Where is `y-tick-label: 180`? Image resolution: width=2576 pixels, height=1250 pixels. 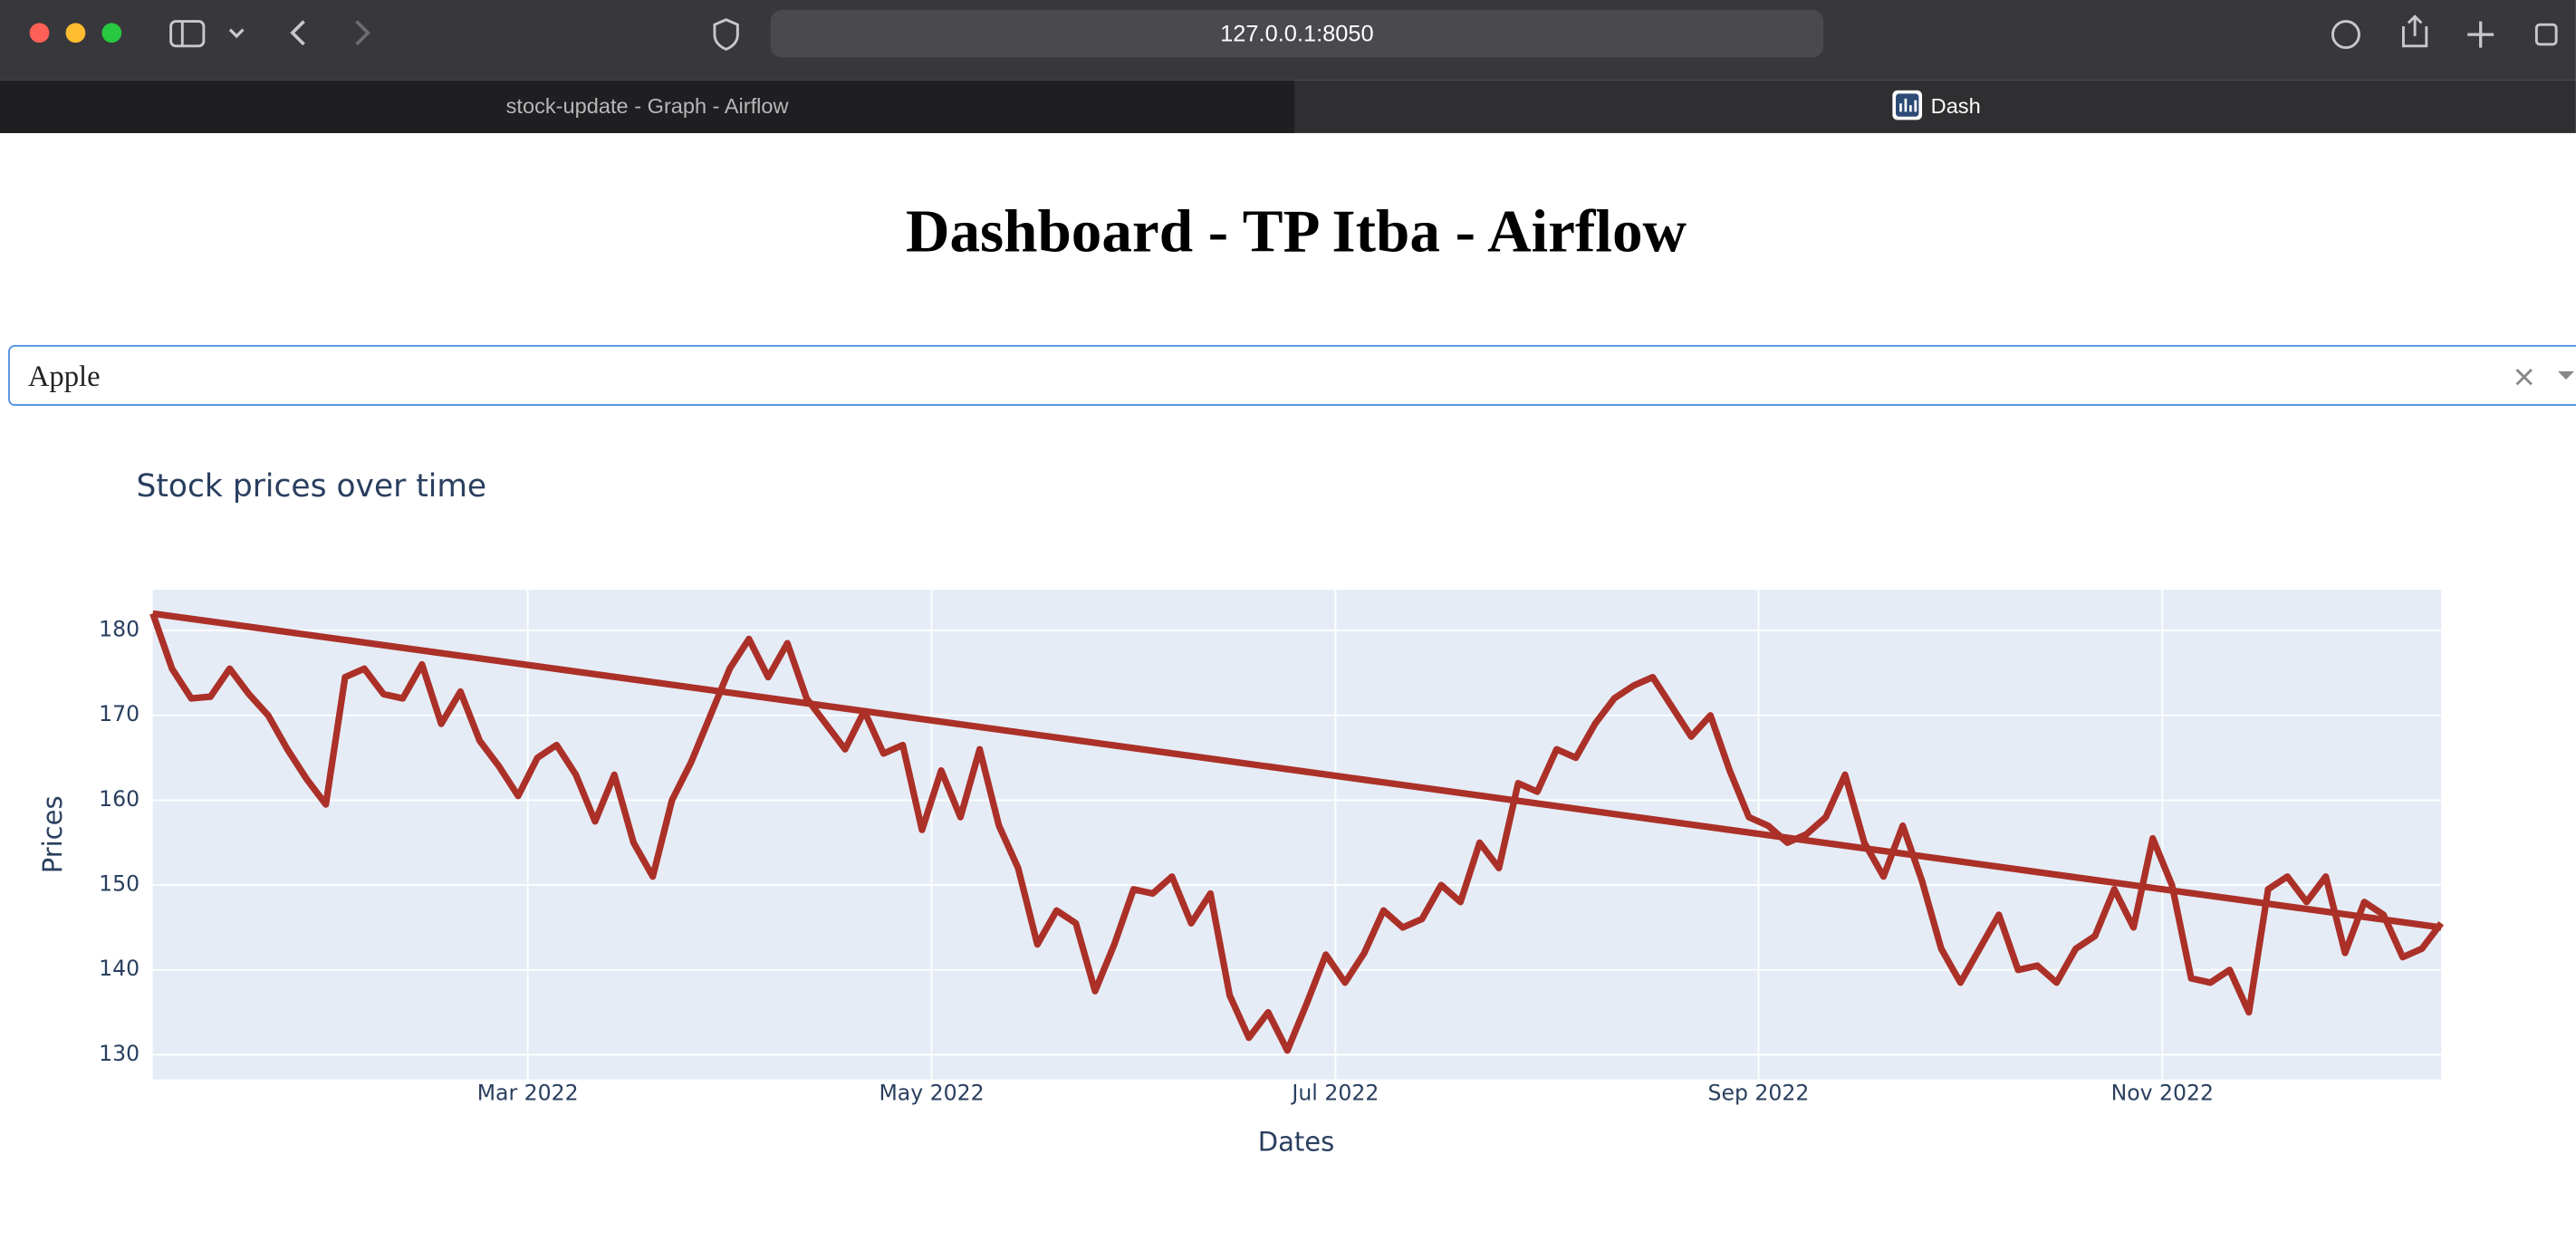 y-tick-label: 180 is located at coordinates (119, 630).